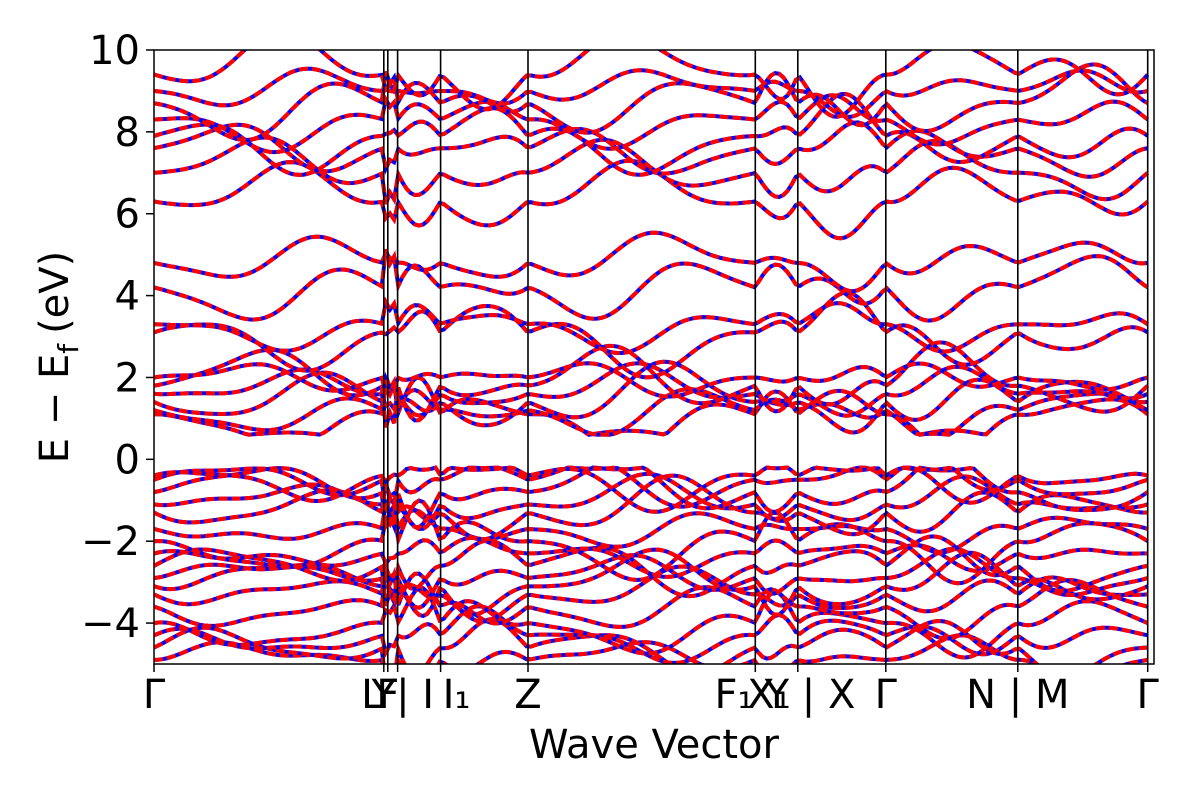 Image resolution: width=1200 pixels, height=800 pixels. Describe the element at coordinates (127, 297) in the screenshot. I see `y-tick-label: 4` at that location.